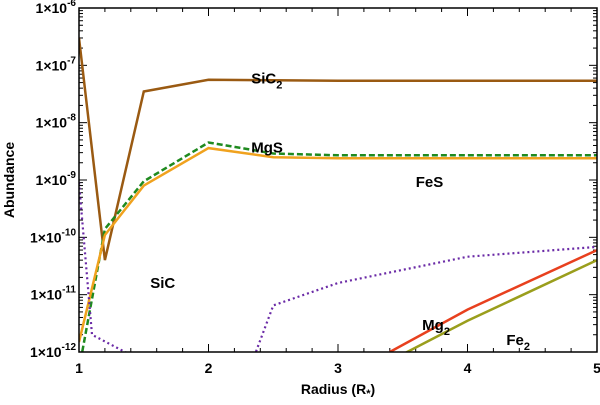 This screenshot has width=600, height=405. I want to click on y-tick-label: 1×10⁻¹⁰, so click(53, 236).